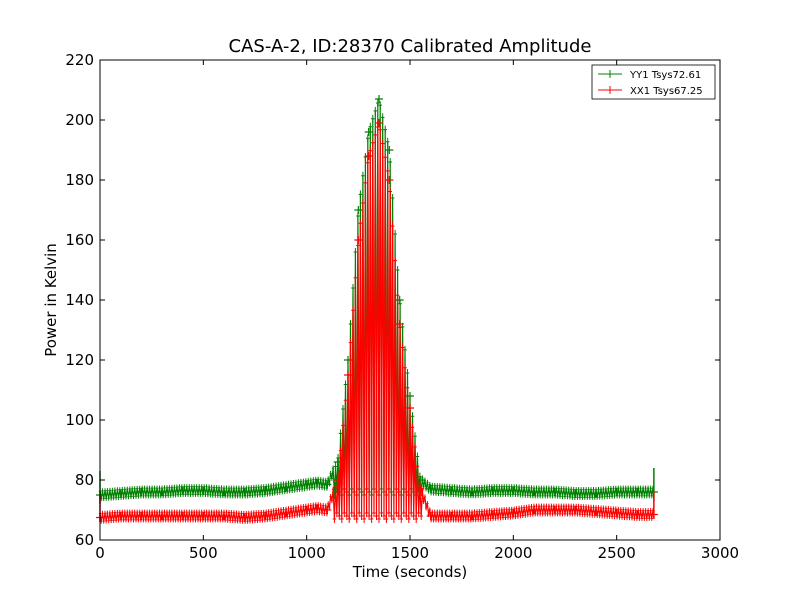  Describe the element at coordinates (513, 553) in the screenshot. I see `x-tick-label: 2000` at that location.